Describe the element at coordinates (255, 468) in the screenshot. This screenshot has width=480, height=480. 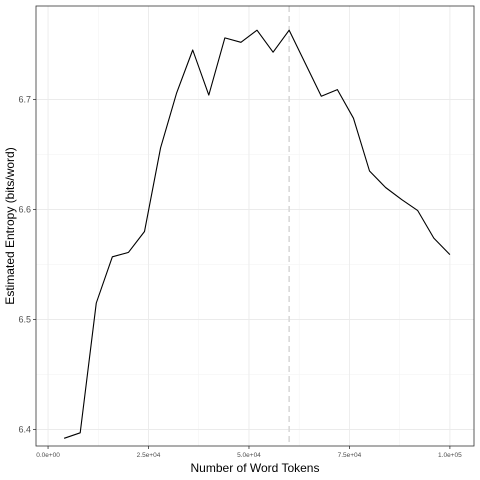
I see `x-axis-title: Number of Word Tokens` at that location.